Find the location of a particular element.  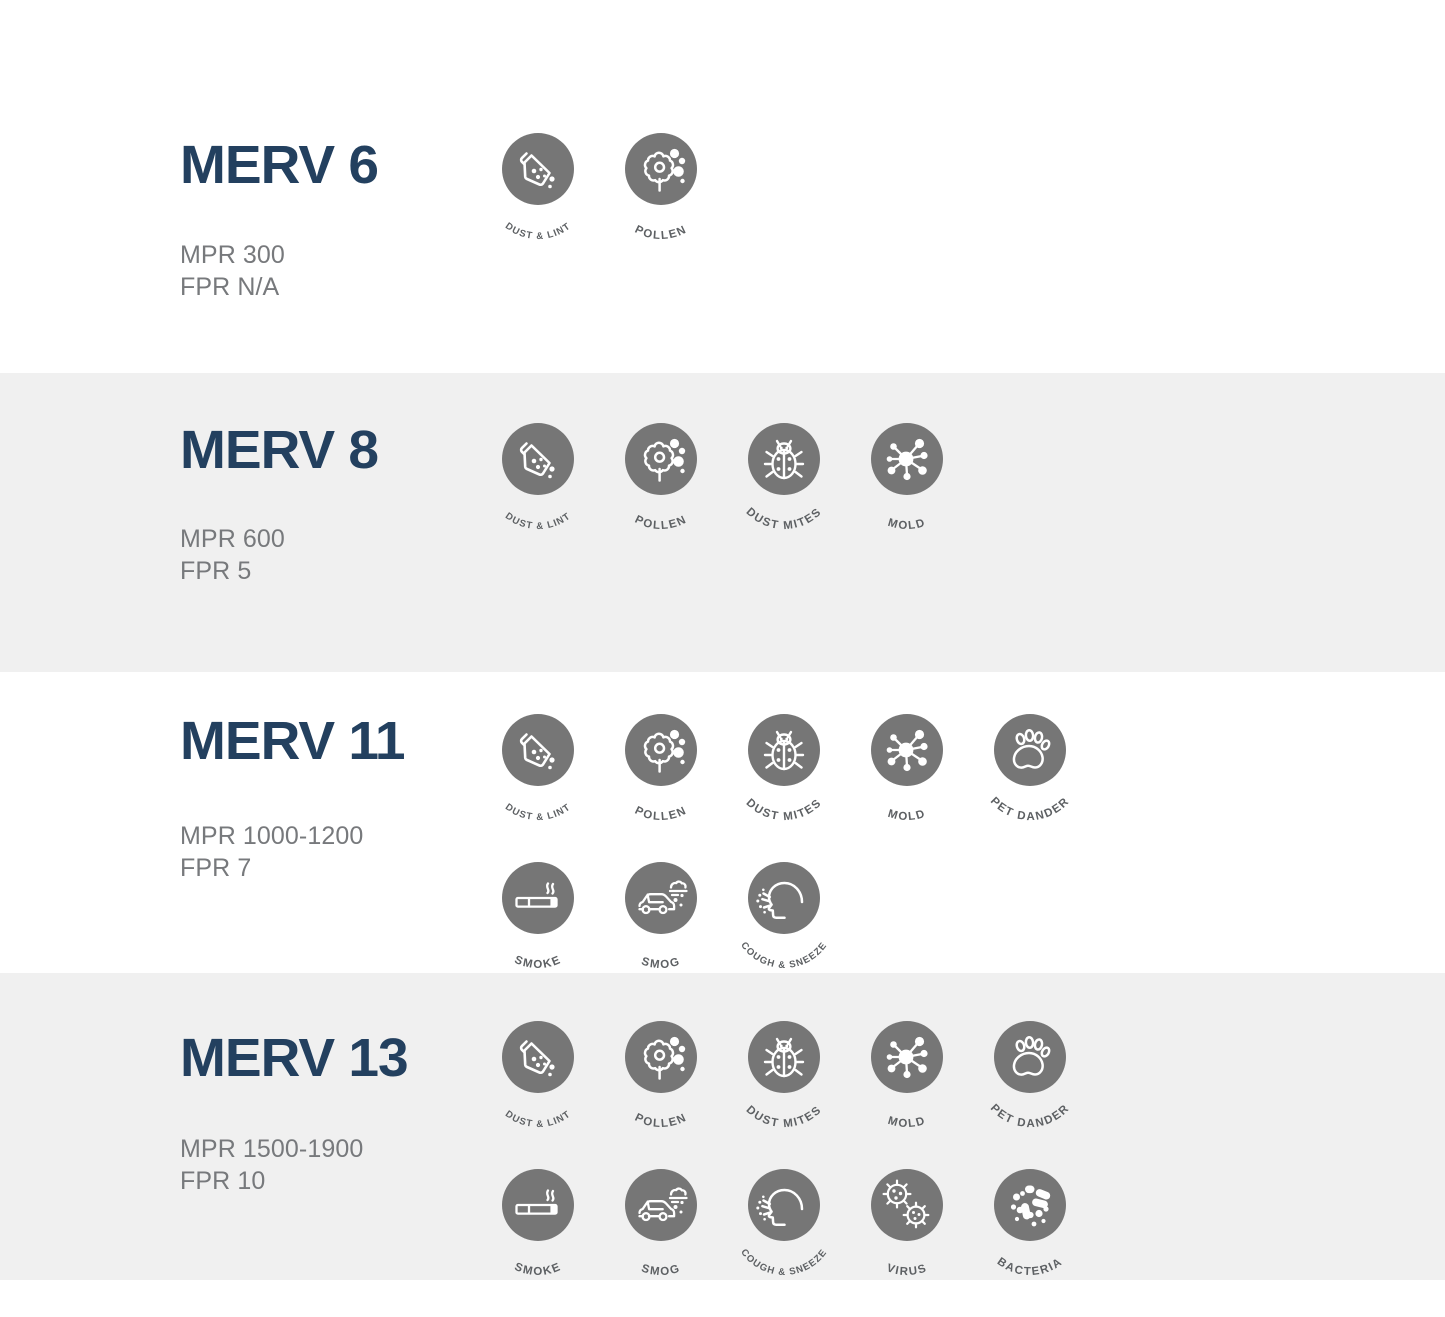

filter-icon-virus: VIRUS is located at coordinates (907, 1226).